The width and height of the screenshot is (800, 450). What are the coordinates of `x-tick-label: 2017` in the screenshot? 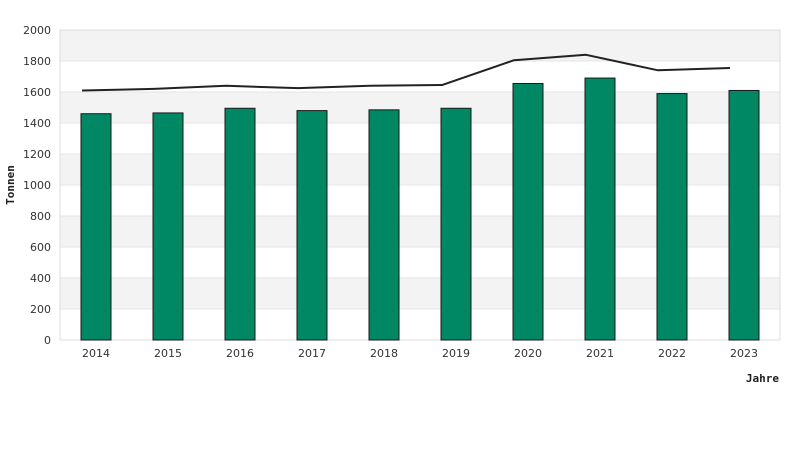 It's located at (312, 353).